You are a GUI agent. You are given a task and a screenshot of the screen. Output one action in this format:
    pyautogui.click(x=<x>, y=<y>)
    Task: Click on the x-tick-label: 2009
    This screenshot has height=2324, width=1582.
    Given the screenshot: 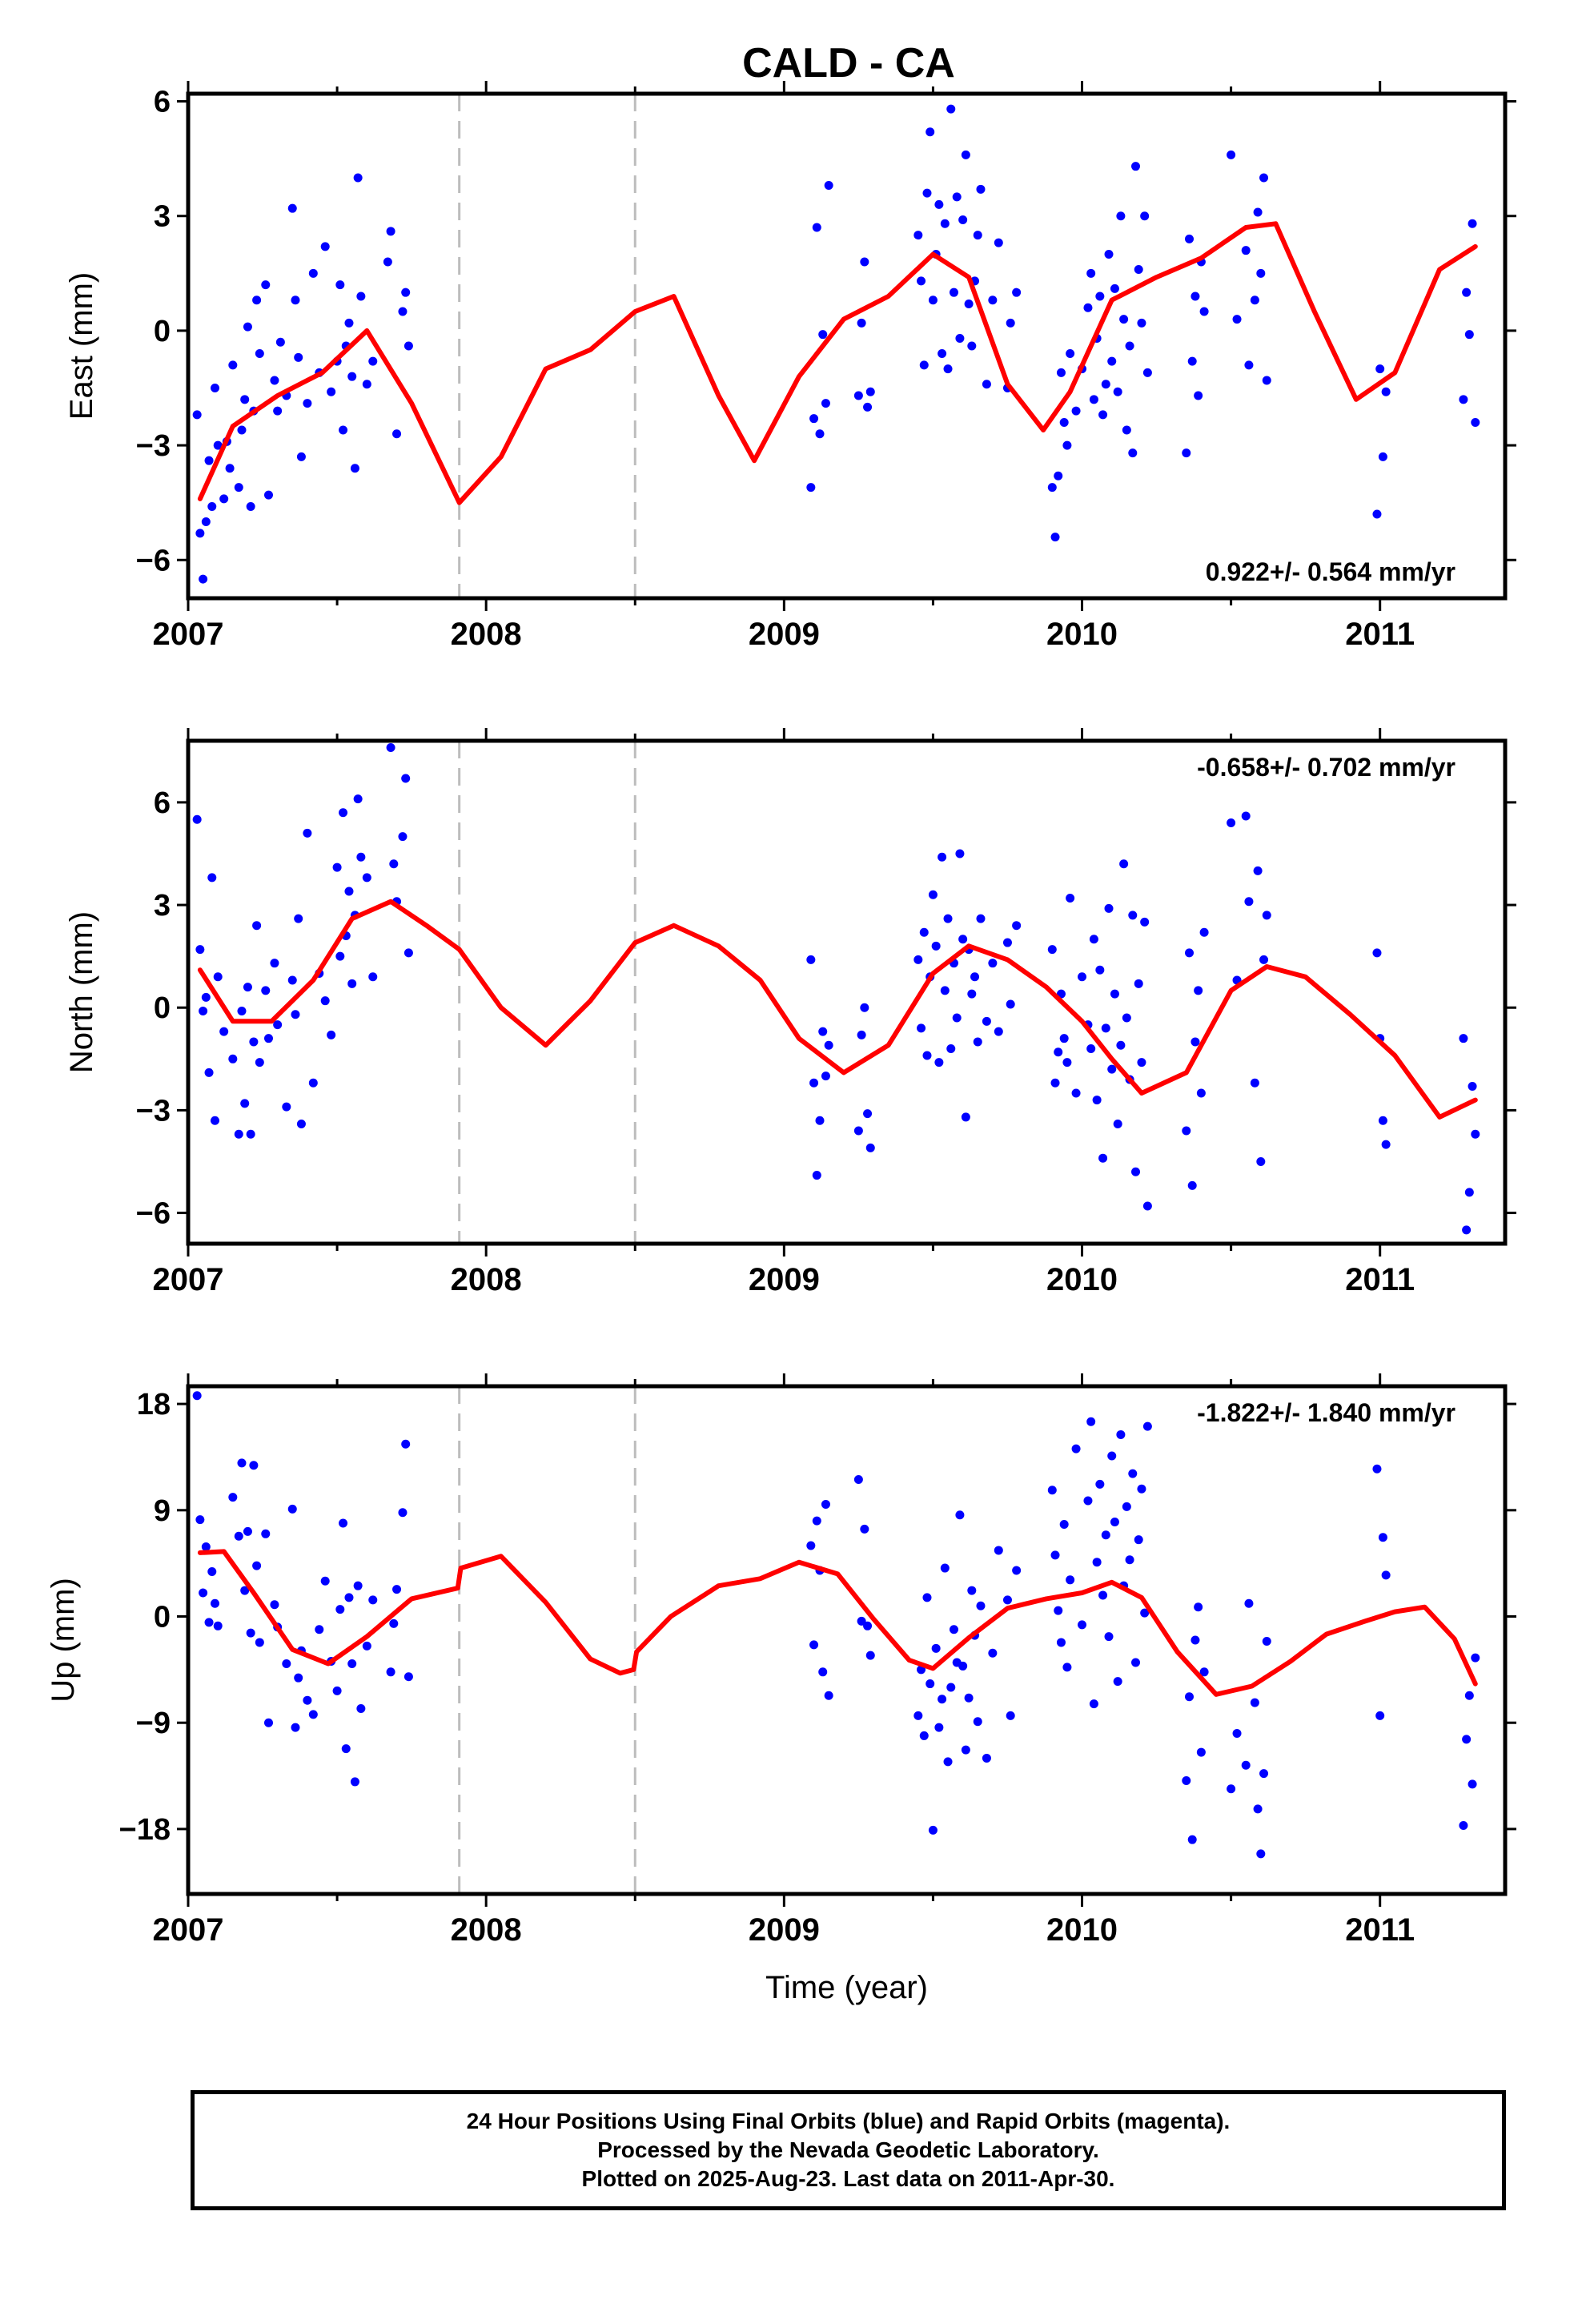 What is the action you would take?
    pyautogui.click(x=784, y=634)
    